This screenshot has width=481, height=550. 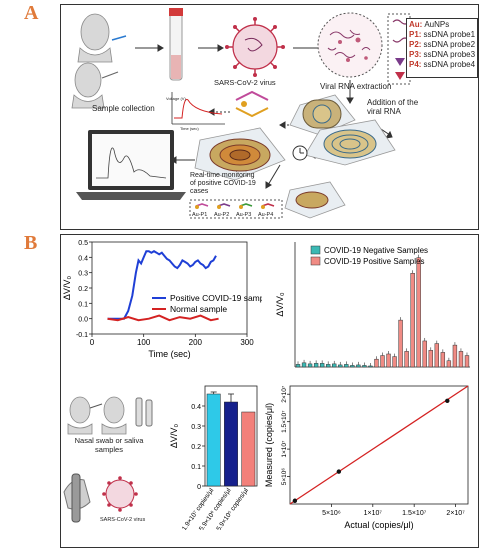 What do you see at coordinates (415, 44) in the screenshot?
I see `legend-key: P2:` at bounding box center [415, 44].